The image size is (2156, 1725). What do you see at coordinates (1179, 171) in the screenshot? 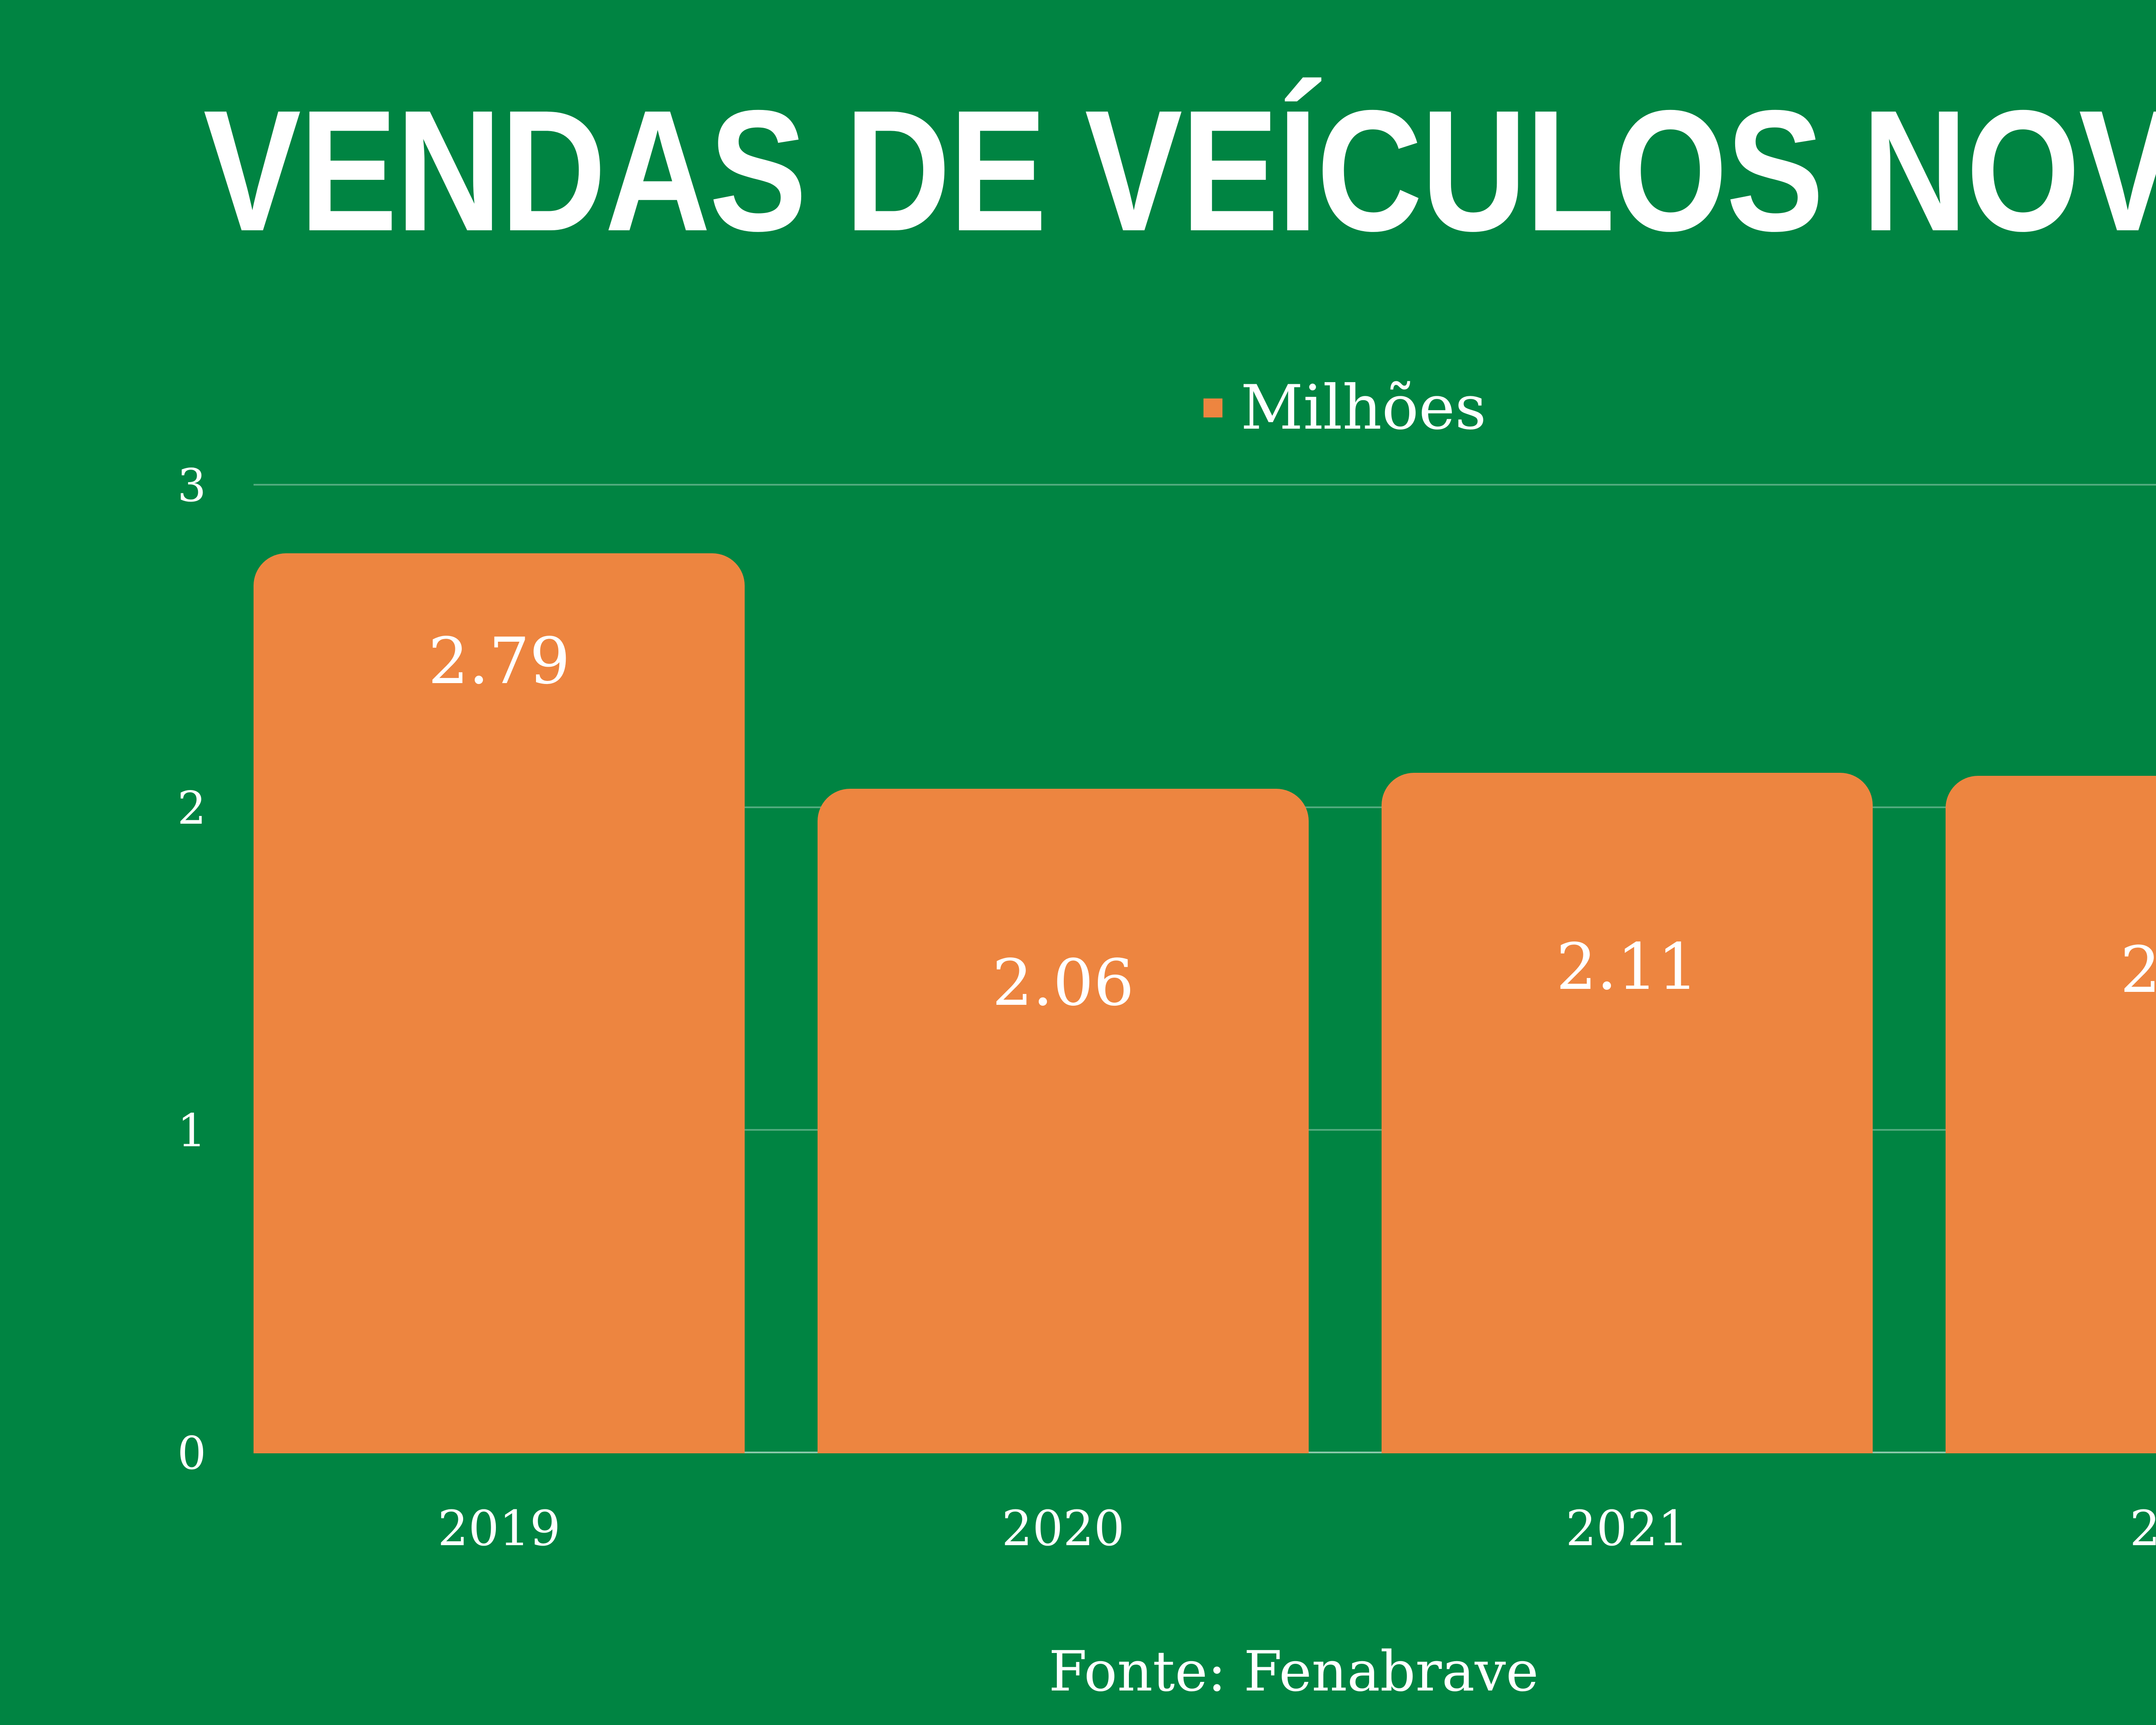
I see `chart-title: VENDAS DE VEÍCULOS NOVOS` at bounding box center [1179, 171].